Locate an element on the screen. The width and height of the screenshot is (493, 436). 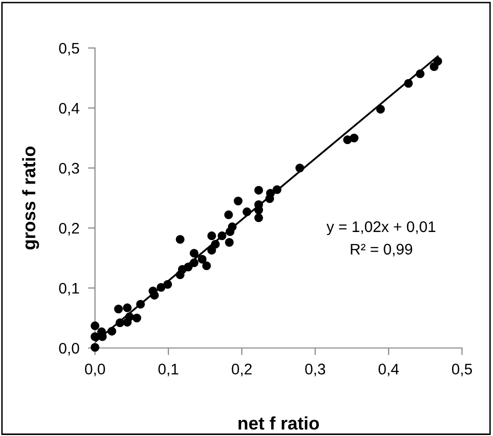
y-tick-label: 0,4 is located at coordinates (69, 109).